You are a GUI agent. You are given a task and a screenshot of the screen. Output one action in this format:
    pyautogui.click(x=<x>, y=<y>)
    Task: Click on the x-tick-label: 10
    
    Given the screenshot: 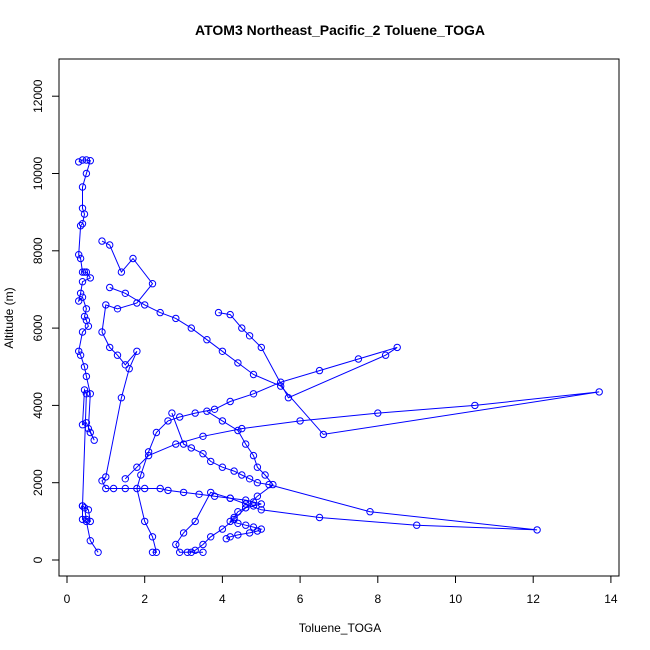 What is the action you would take?
    pyautogui.click(x=456, y=599)
    